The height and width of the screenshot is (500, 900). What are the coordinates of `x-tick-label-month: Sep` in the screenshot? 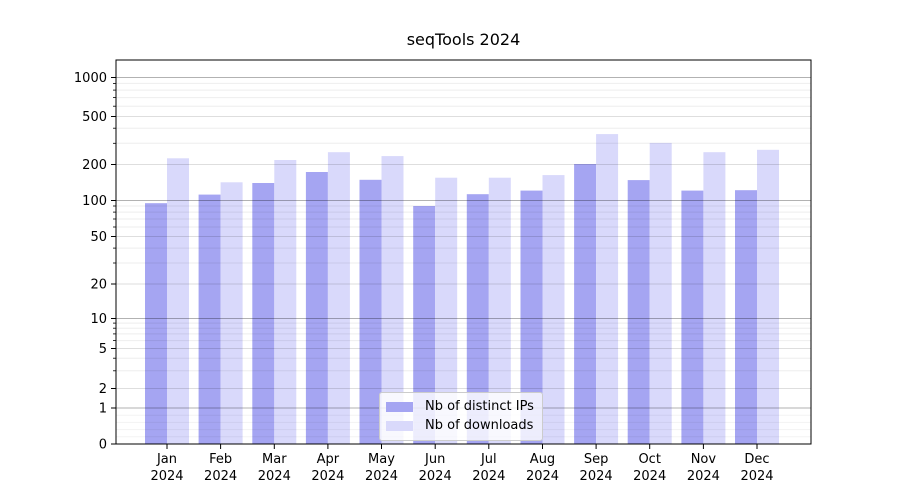 It's located at (596, 459).